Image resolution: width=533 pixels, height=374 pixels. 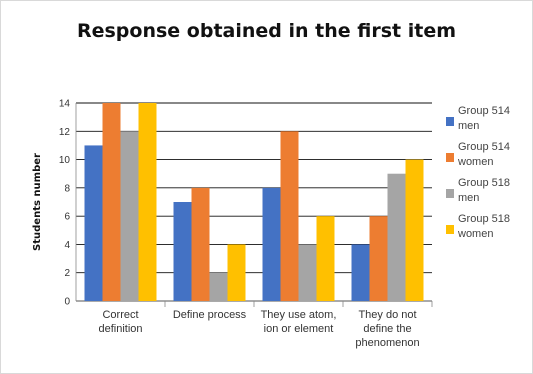 What do you see at coordinates (483, 226) in the screenshot?
I see `legend-entry: Group 518 women` at bounding box center [483, 226].